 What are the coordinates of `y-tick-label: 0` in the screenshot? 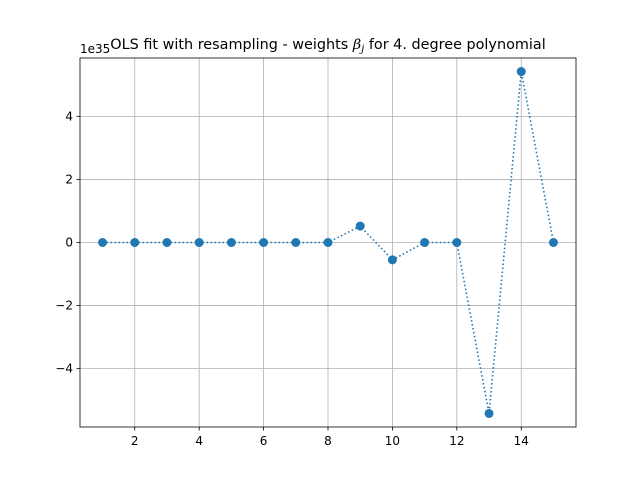 It's located at (69, 243).